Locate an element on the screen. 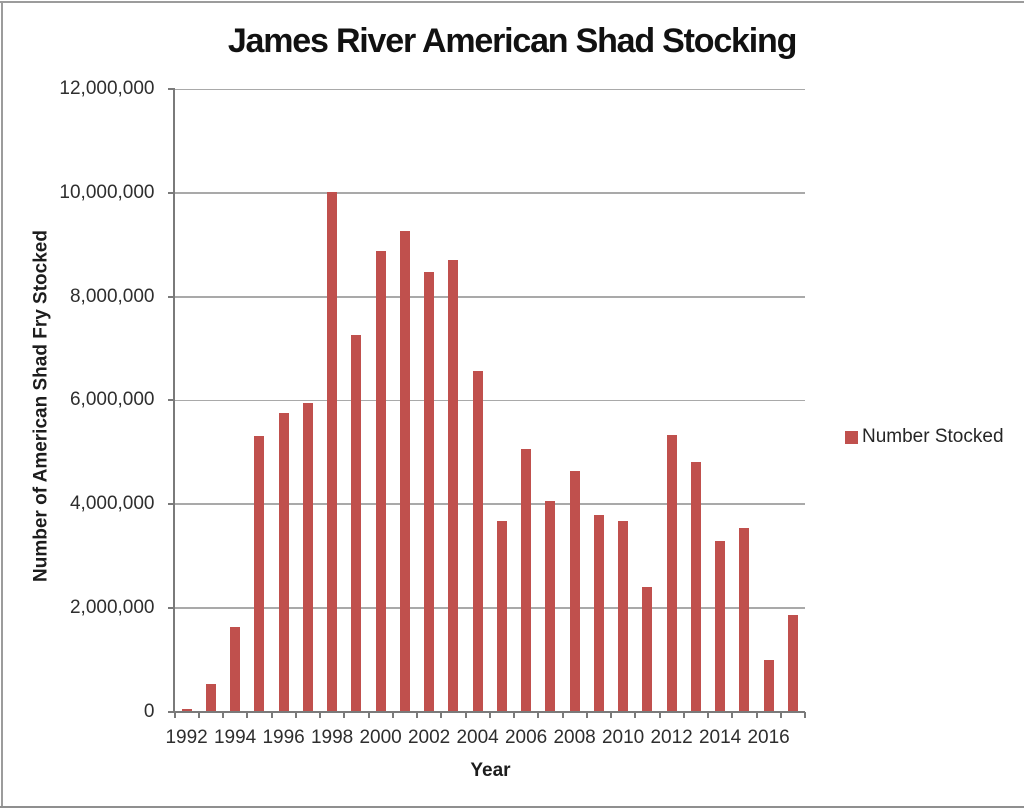 The height and width of the screenshot is (811, 1024). bar-2009 is located at coordinates (598, 613).